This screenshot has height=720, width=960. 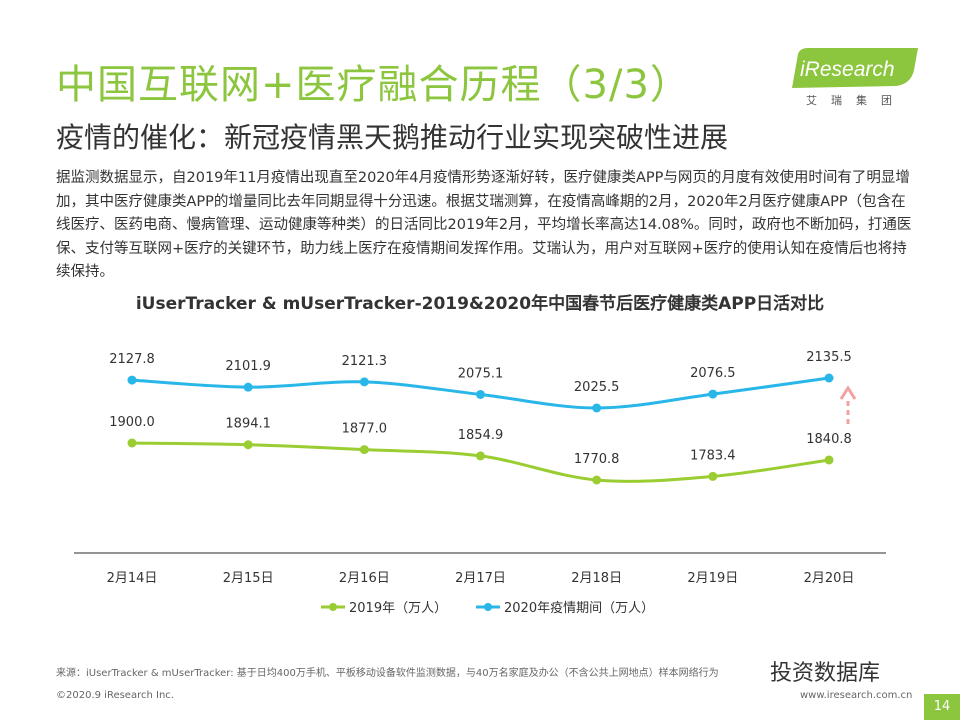 I want to click on data-label: 2075.1, so click(x=481, y=373).